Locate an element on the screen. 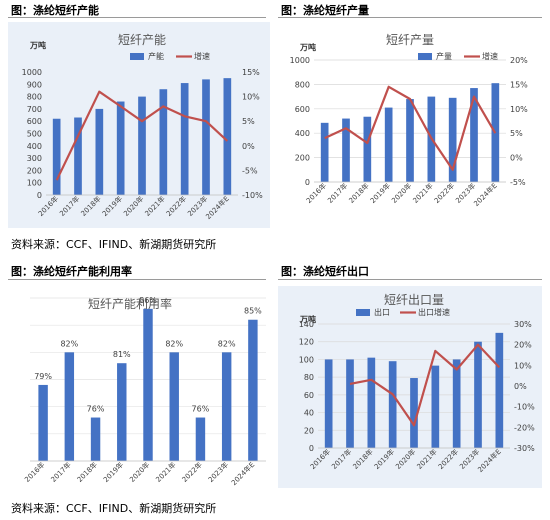 The height and width of the screenshot is (520, 550). y2-tick-label: 15% is located at coordinates (519, 84).